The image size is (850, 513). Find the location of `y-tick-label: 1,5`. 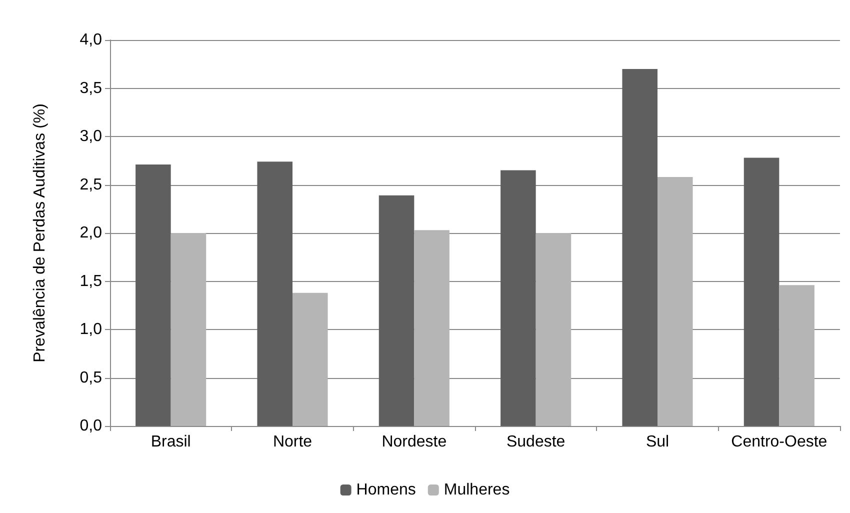

y-tick-label: 1,5 is located at coordinates (91, 281).